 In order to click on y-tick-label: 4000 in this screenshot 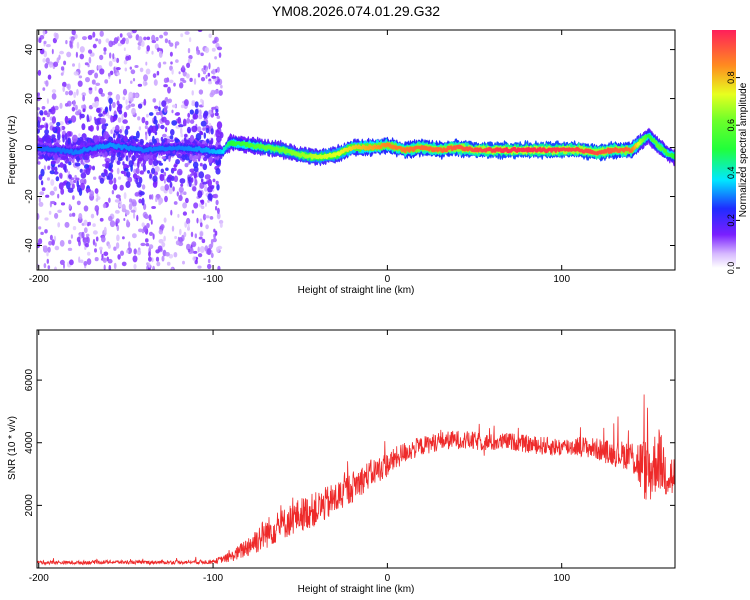, I will do `click(29, 442)`.